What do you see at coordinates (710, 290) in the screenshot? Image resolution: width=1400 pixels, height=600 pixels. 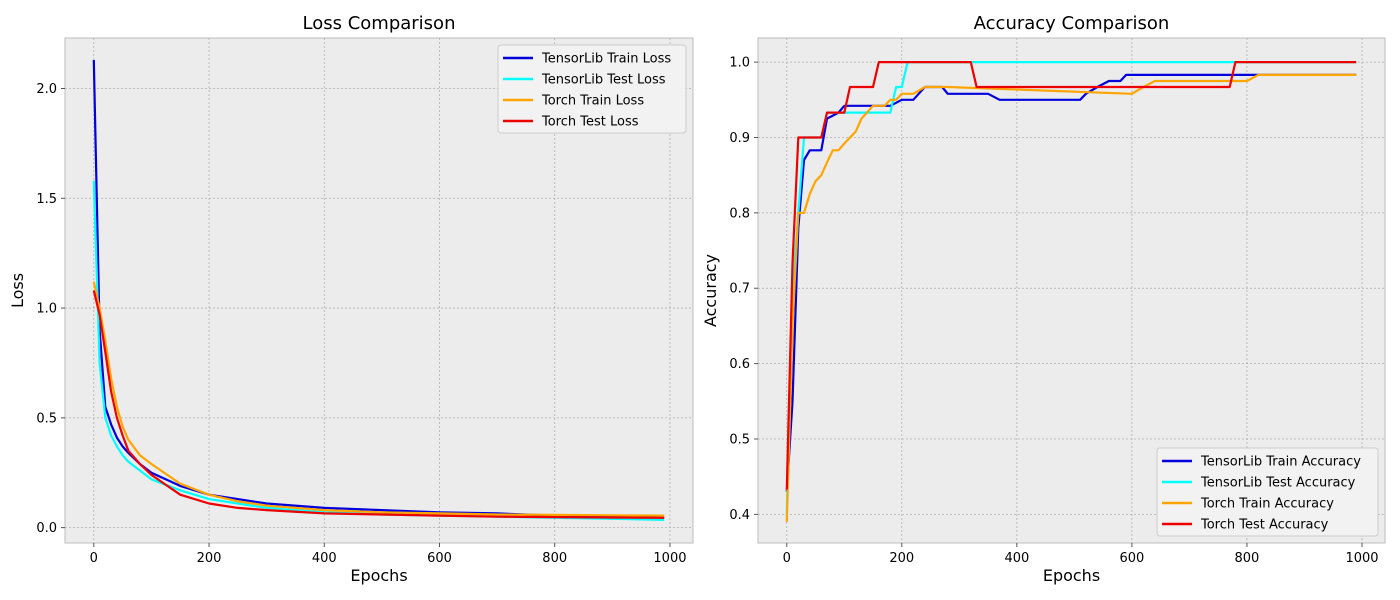 I see `y-axis-label: Accuracy` at bounding box center [710, 290].